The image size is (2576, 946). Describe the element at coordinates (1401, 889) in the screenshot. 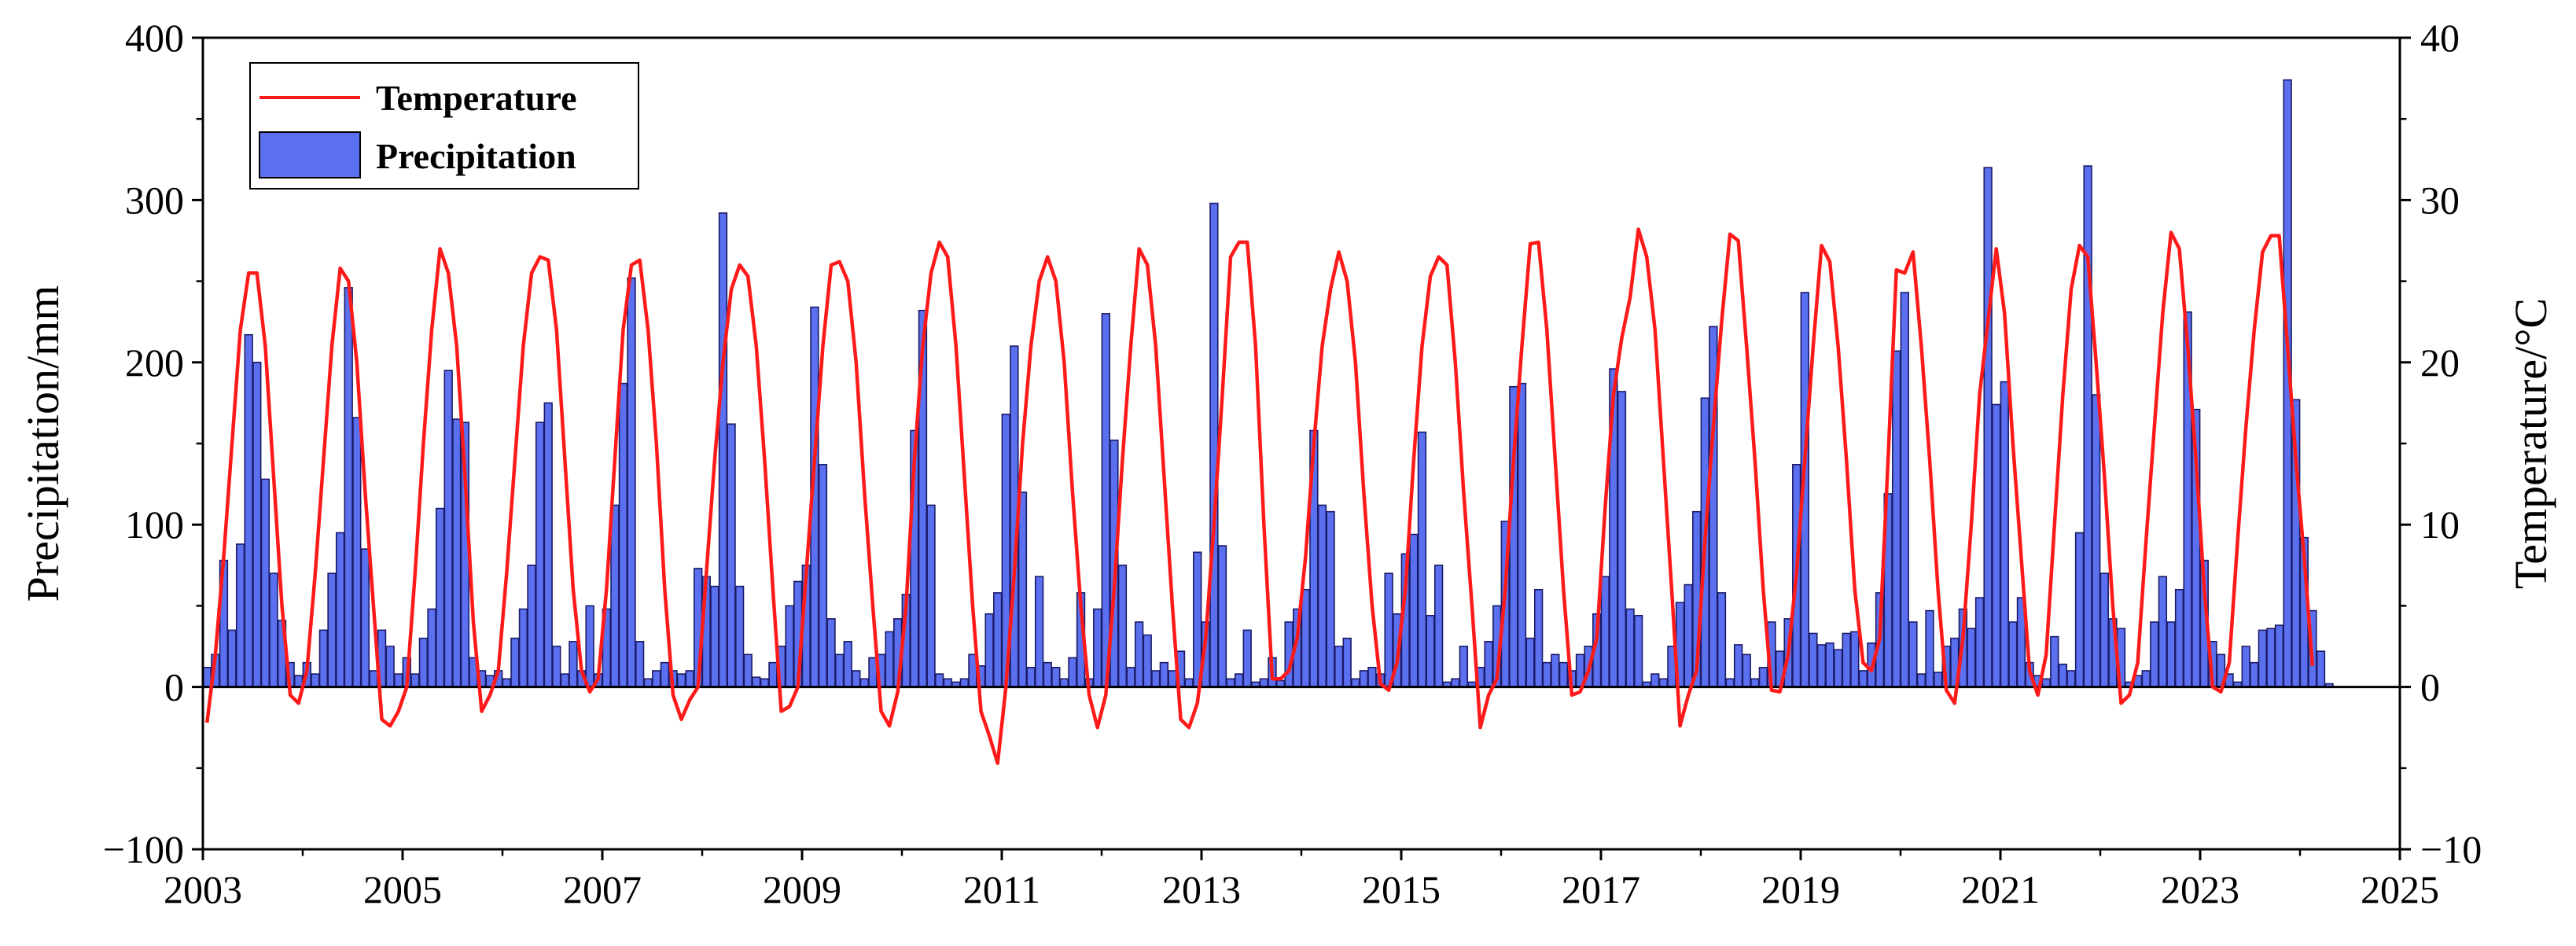

I see `x-tick-label: 2015` at that location.